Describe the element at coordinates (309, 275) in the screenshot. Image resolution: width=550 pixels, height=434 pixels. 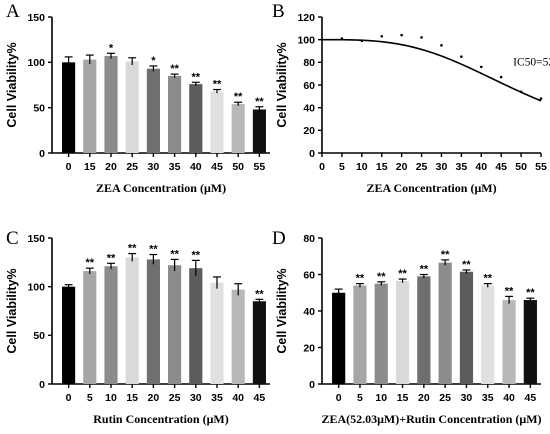
I see `y-tick-label: 60` at that location.